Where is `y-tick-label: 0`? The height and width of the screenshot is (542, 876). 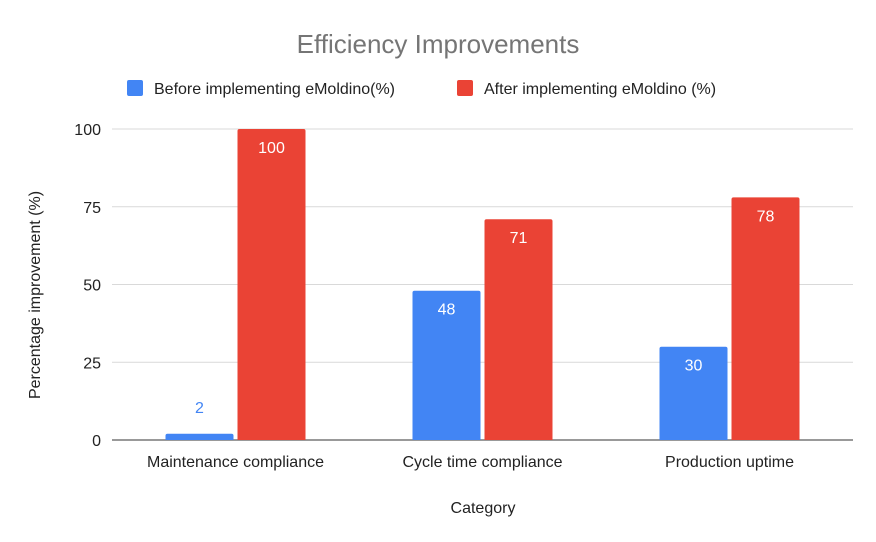
y-tick-label: 0 is located at coordinates (96, 441).